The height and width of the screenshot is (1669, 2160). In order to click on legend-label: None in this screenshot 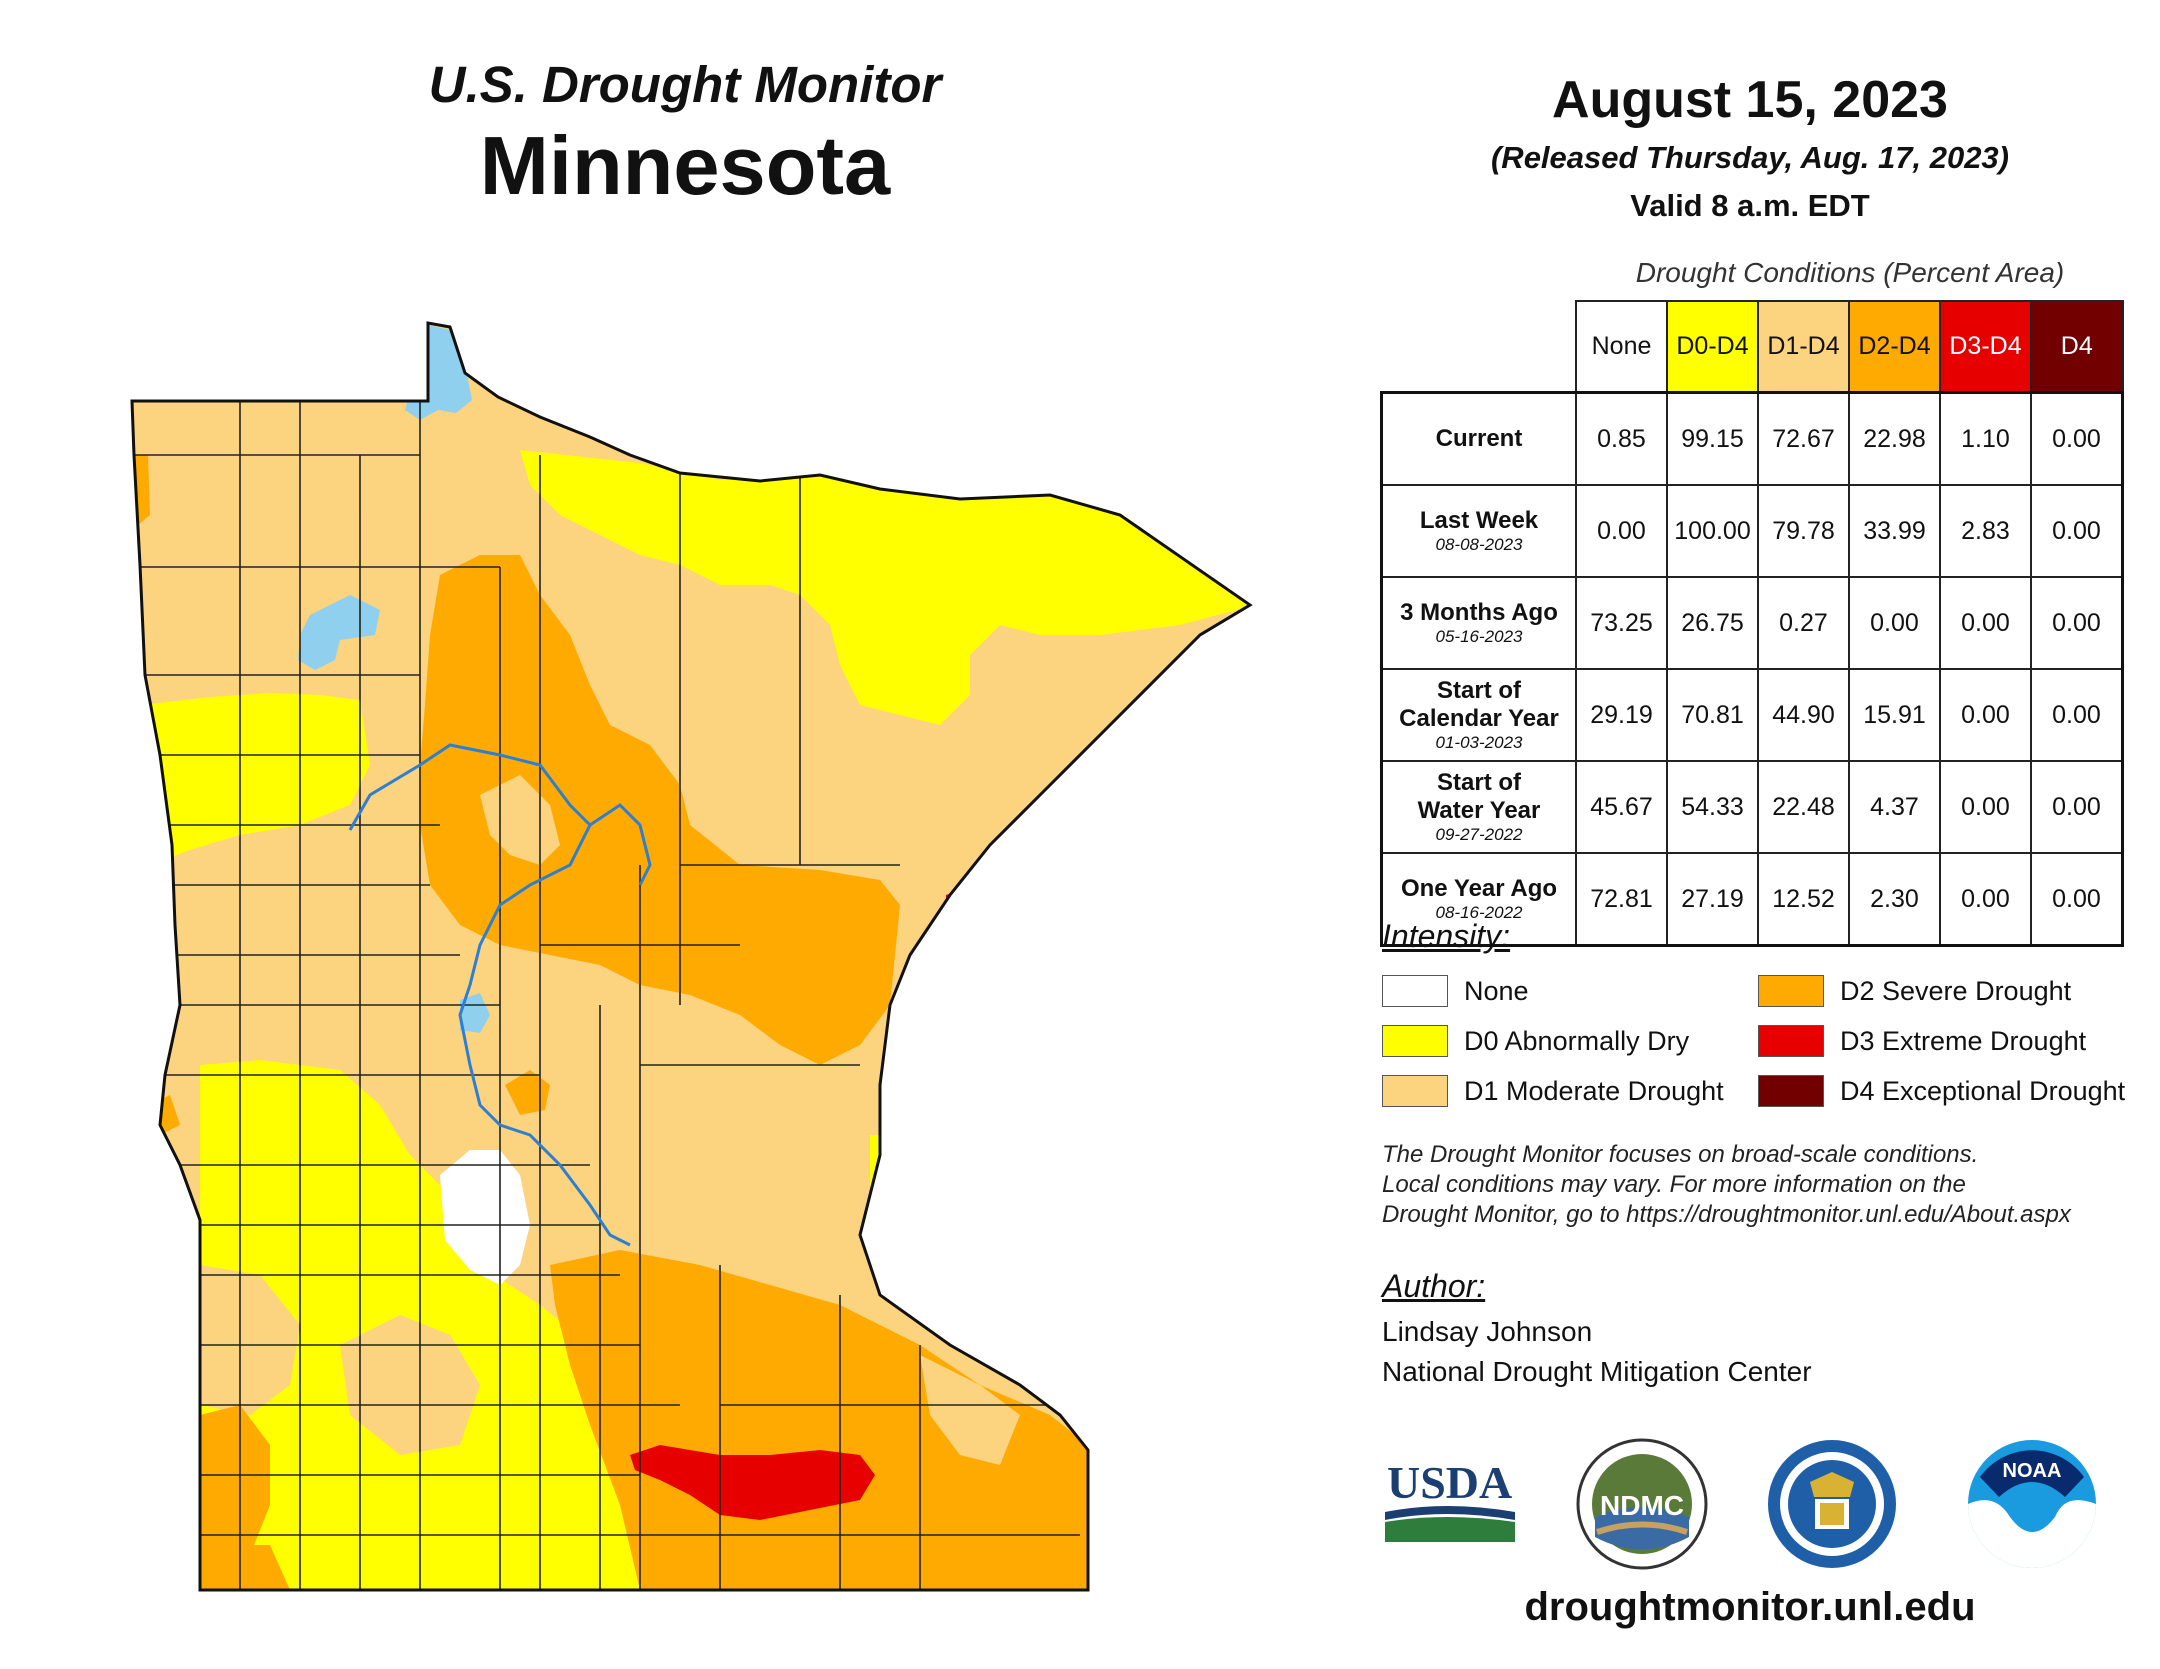, I will do `click(1496, 990)`.